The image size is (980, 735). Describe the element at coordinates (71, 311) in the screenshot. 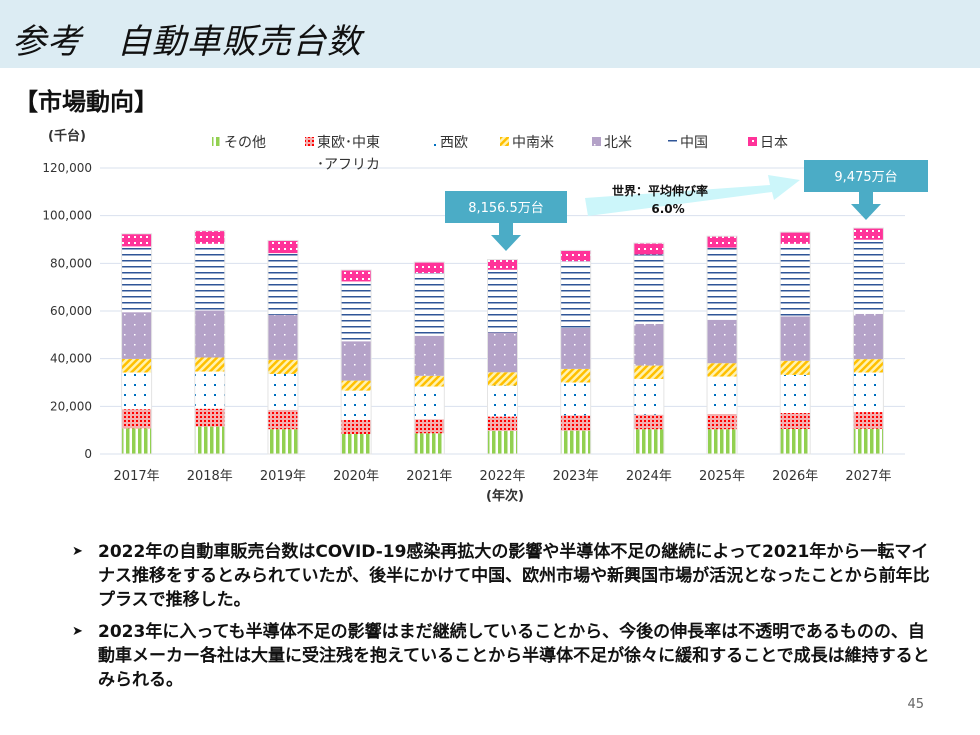

I see `y-tick-label: 60,000` at that location.